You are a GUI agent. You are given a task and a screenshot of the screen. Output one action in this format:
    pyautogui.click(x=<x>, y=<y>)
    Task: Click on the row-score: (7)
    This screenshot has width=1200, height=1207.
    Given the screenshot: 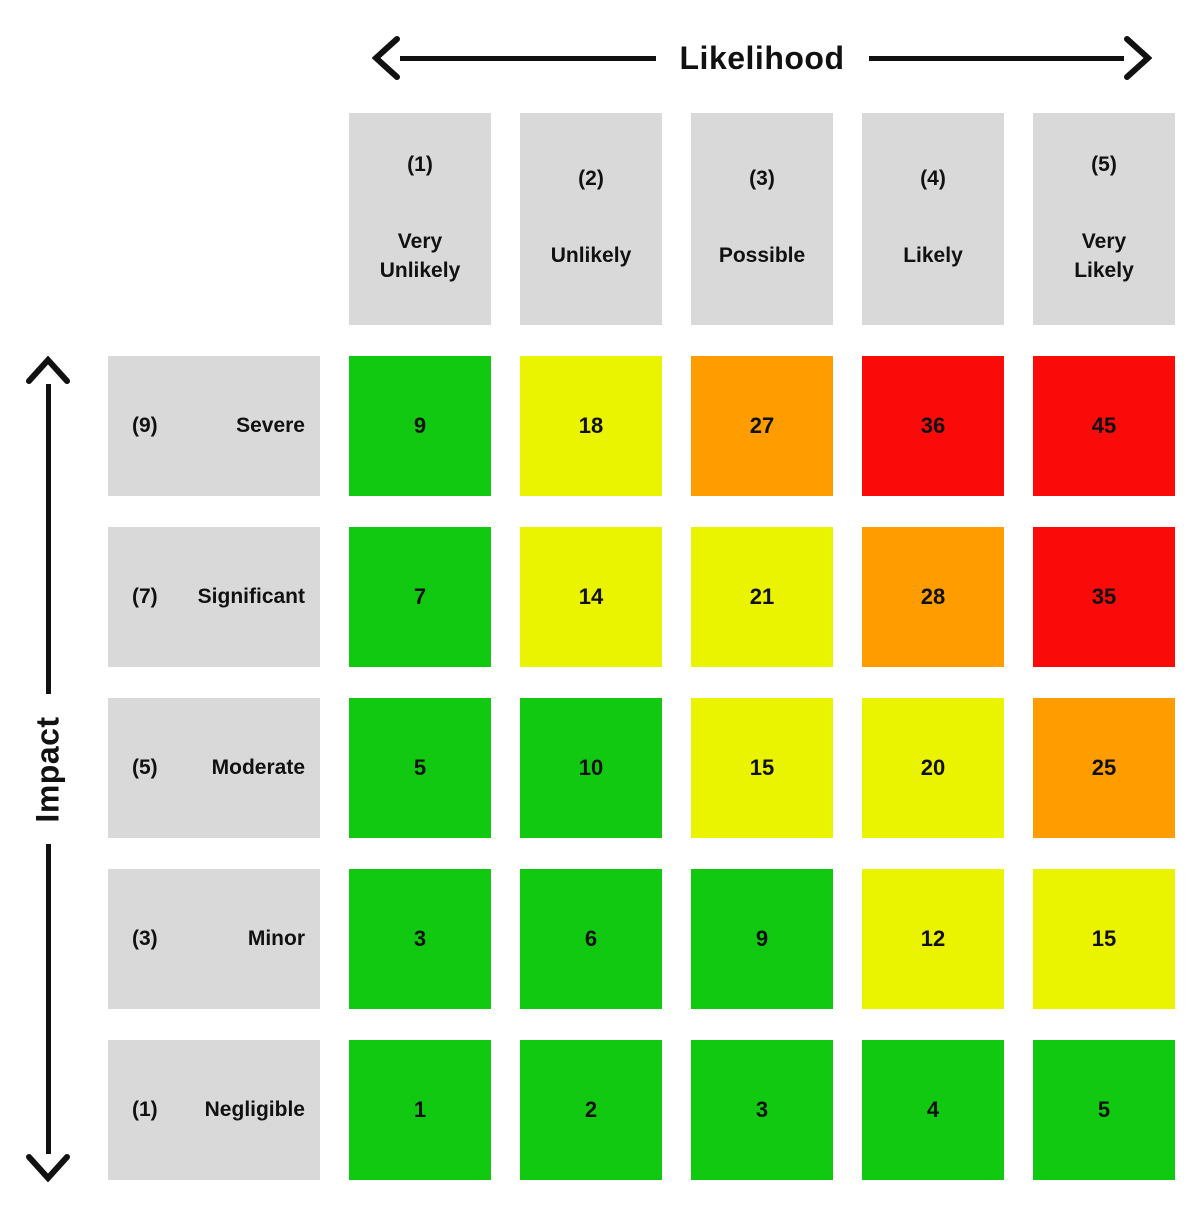 What is the action you would take?
    pyautogui.click(x=145, y=596)
    